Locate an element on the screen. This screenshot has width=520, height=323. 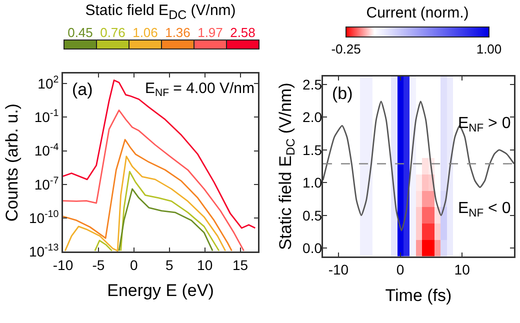
y-tick-label: 1.0 is located at coordinates (312, 182).